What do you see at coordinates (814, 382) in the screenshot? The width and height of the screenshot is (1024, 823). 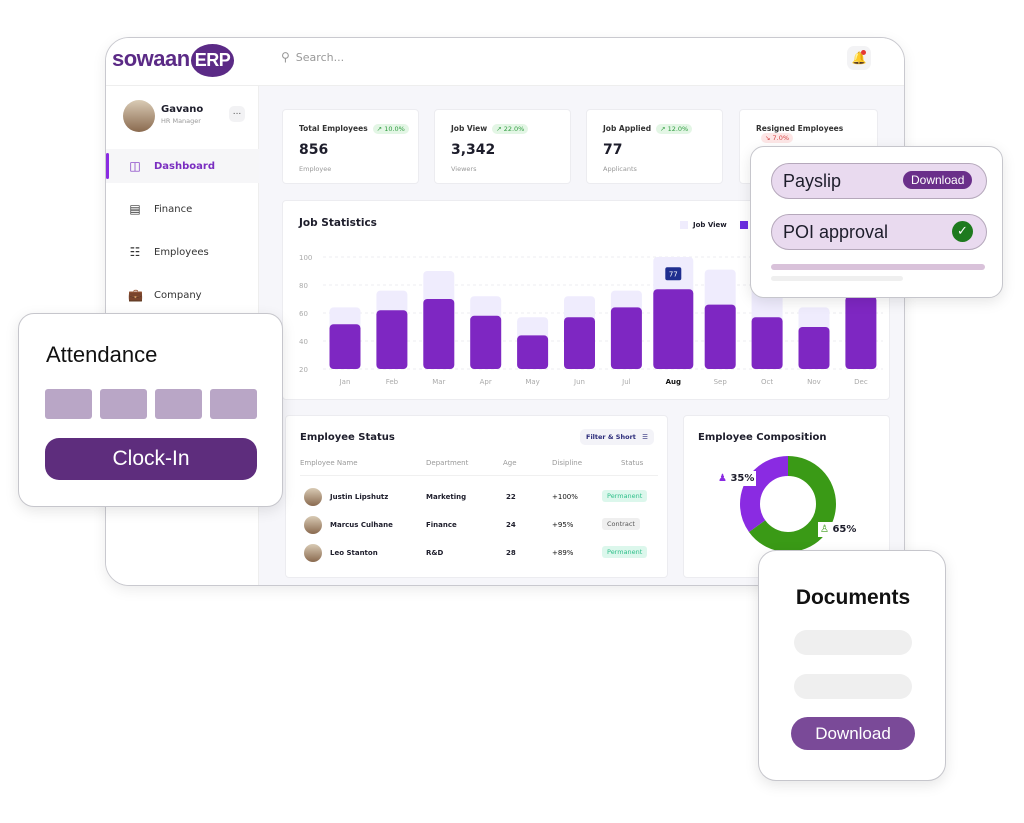 I see `x-tick-label: Nov` at bounding box center [814, 382].